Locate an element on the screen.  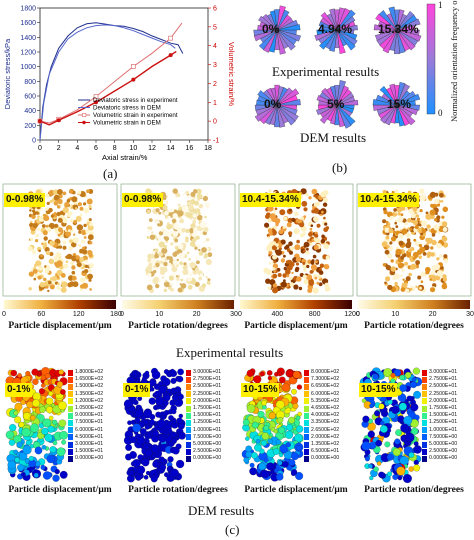
panel-label-a: (a) is located at coordinates (110, 173).